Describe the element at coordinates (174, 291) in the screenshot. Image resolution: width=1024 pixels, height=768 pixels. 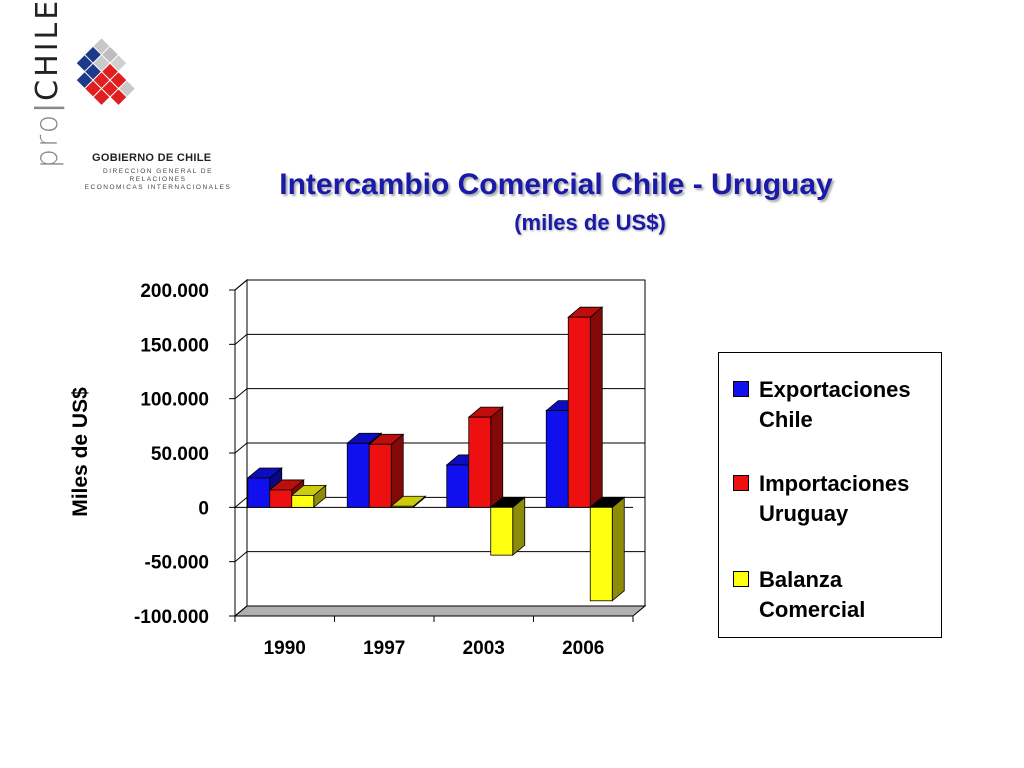
I see `y-tick-label: 200.000` at that location.